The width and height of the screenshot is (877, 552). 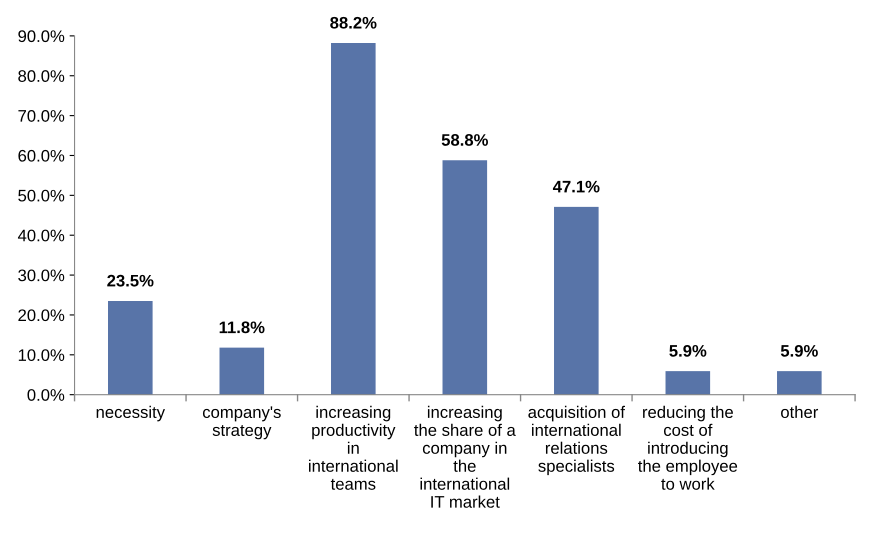 I want to click on data-label: 47.1%, so click(x=576, y=186).